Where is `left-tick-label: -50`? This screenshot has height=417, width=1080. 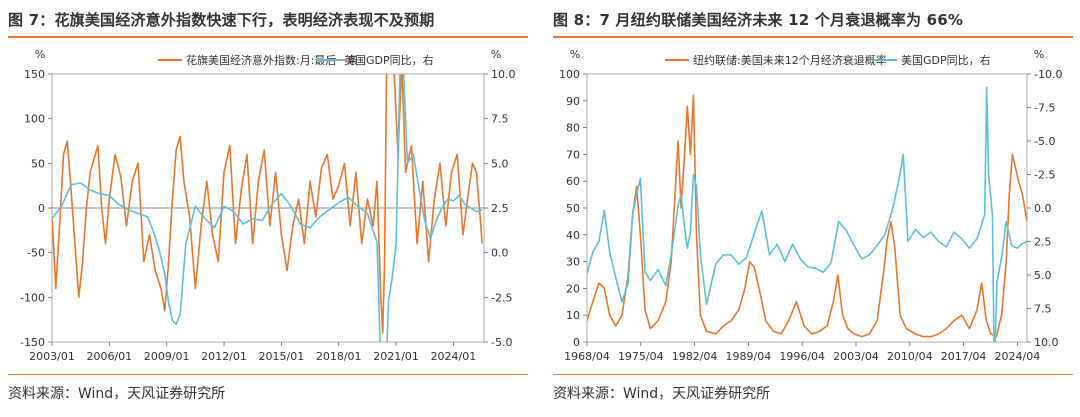 left-tick-label: -50 is located at coordinates (36, 253).